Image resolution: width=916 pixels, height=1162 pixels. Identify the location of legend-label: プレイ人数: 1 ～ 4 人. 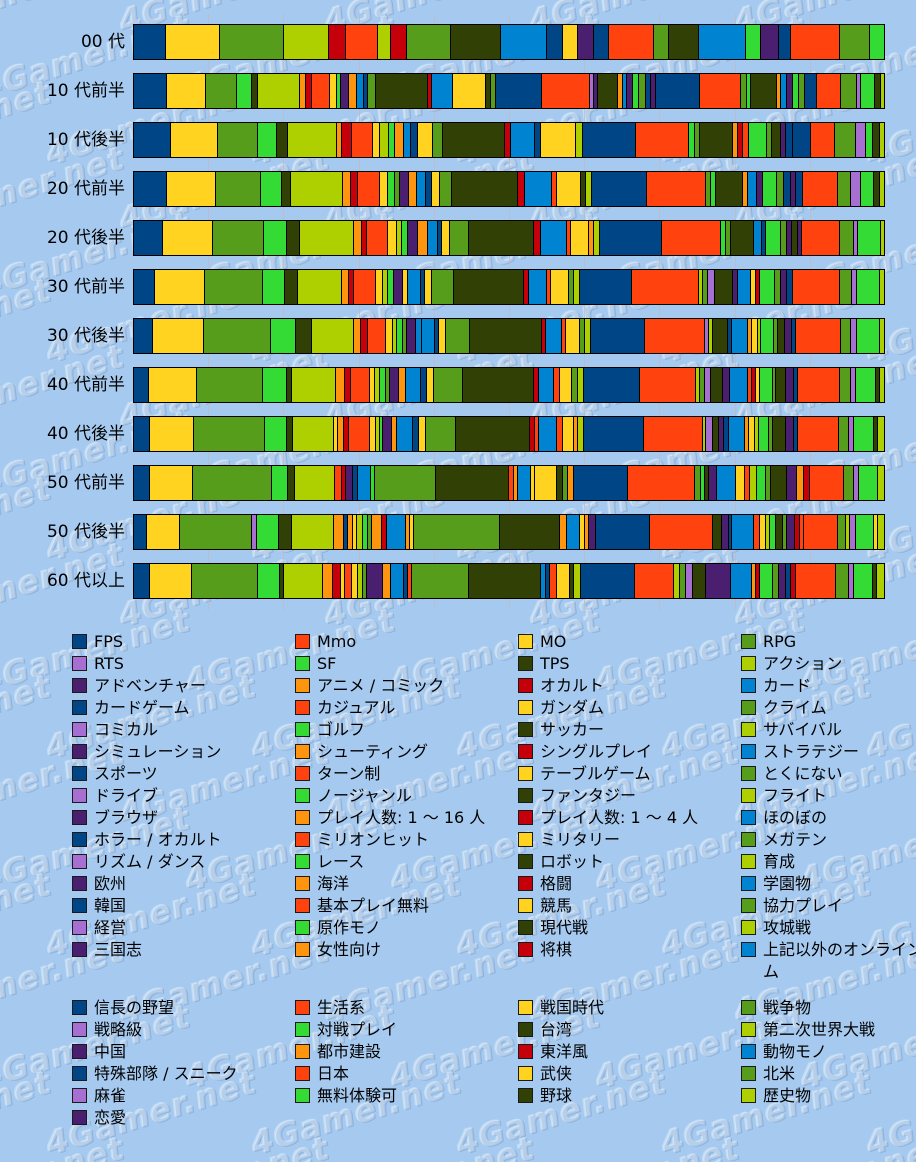
(619, 817).